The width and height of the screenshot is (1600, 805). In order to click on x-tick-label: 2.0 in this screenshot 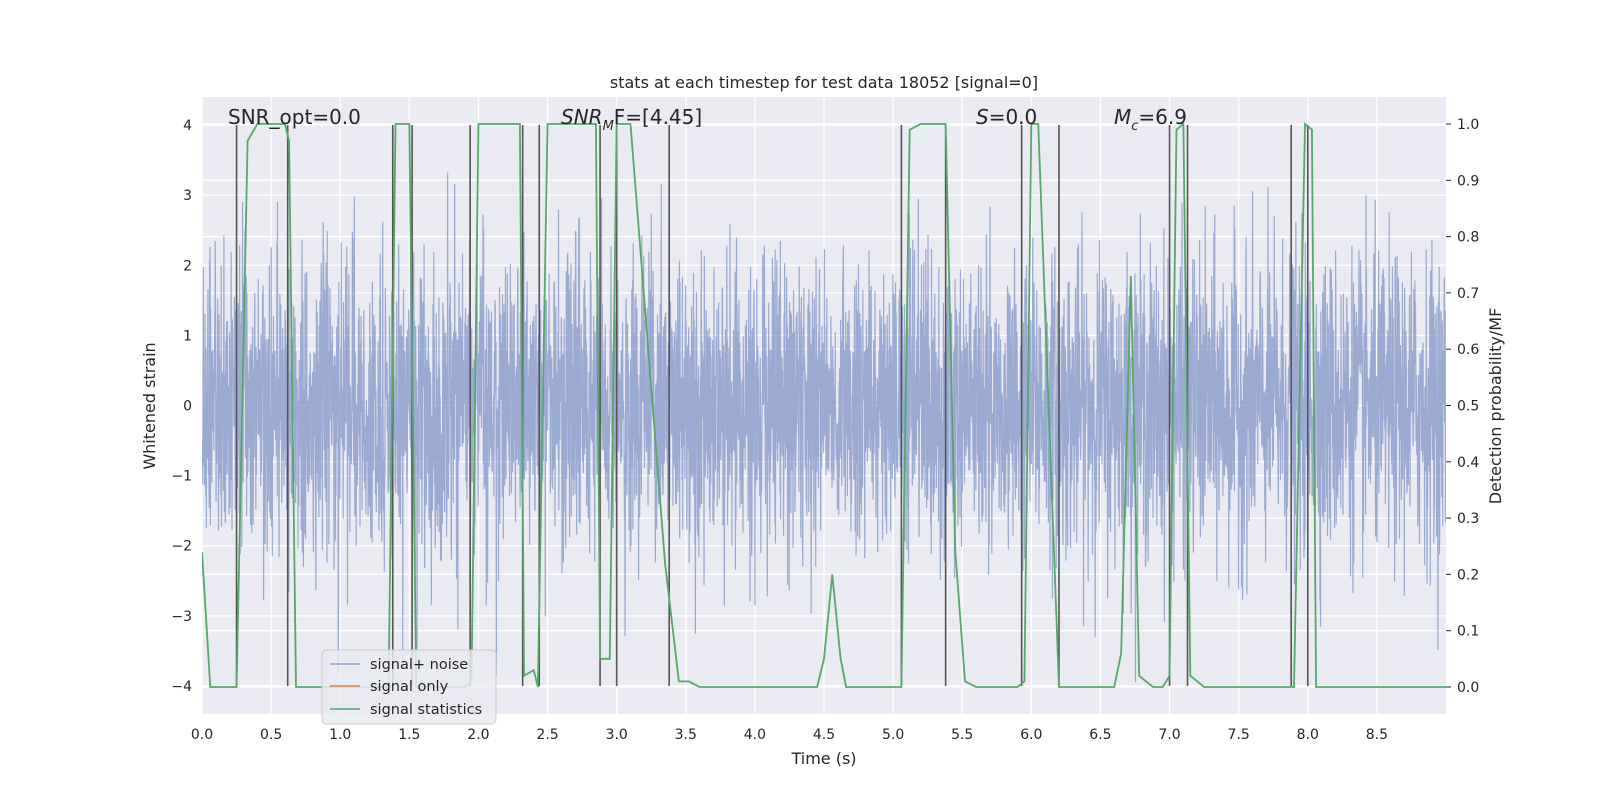, I will do `click(478, 735)`.